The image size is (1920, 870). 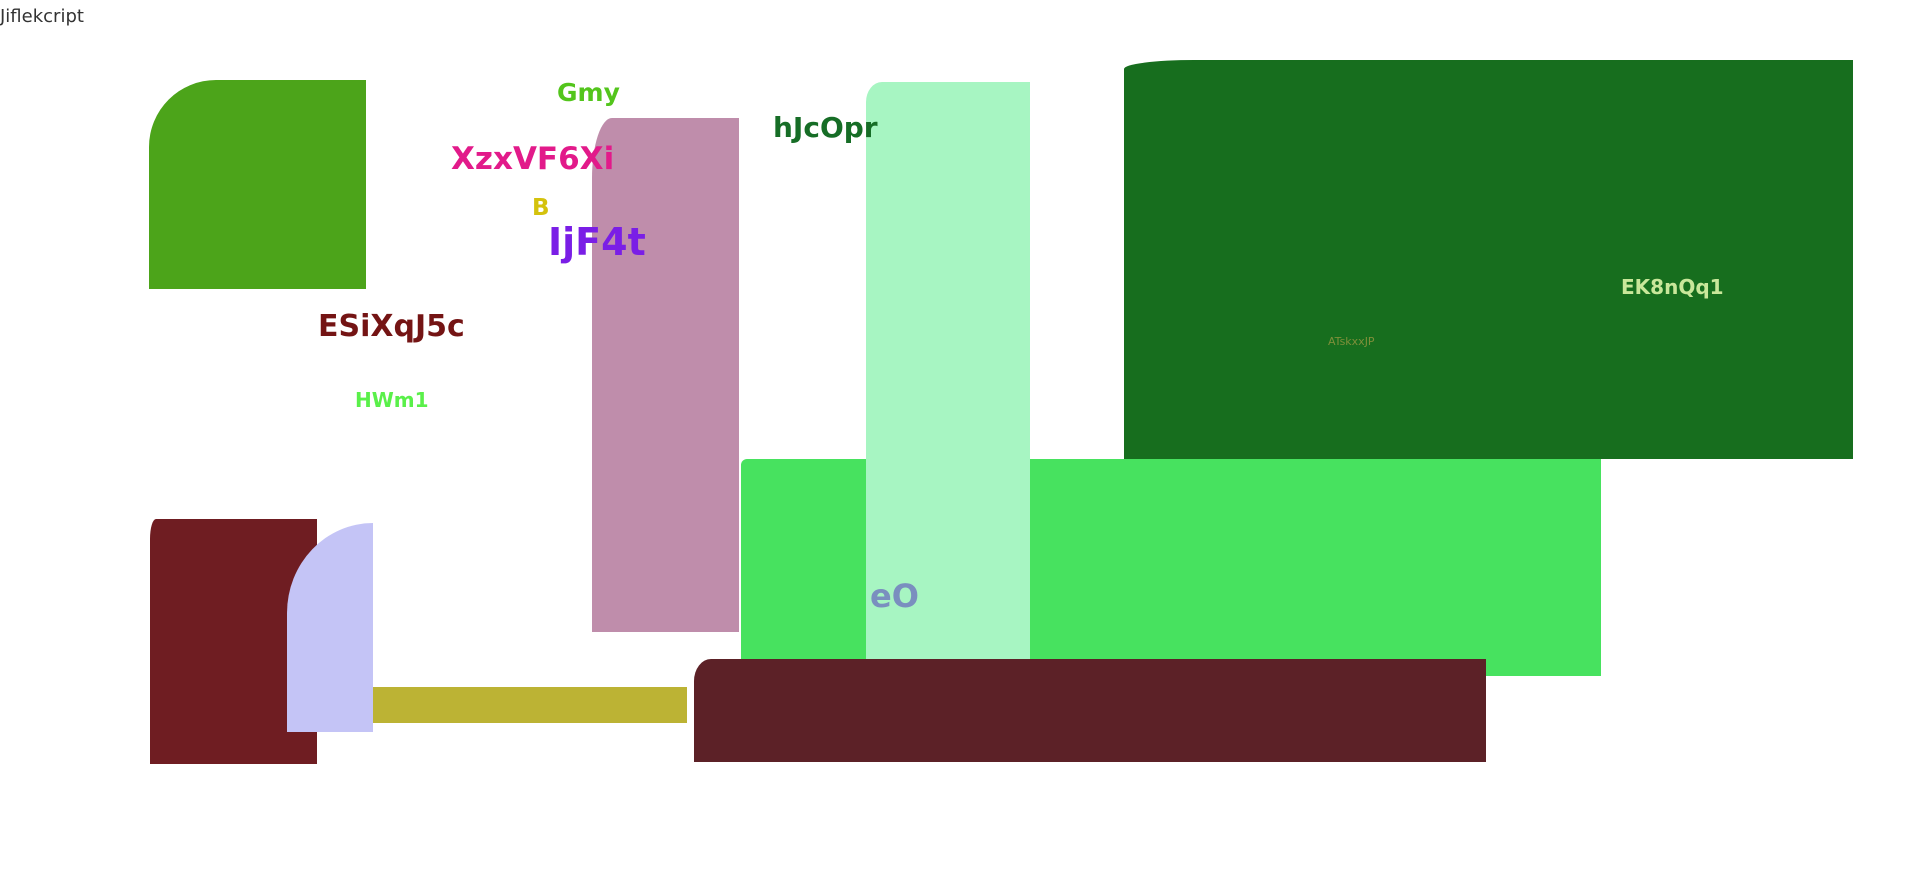 What do you see at coordinates (665, 375) in the screenshot?
I see `mauve-tall-tile` at bounding box center [665, 375].